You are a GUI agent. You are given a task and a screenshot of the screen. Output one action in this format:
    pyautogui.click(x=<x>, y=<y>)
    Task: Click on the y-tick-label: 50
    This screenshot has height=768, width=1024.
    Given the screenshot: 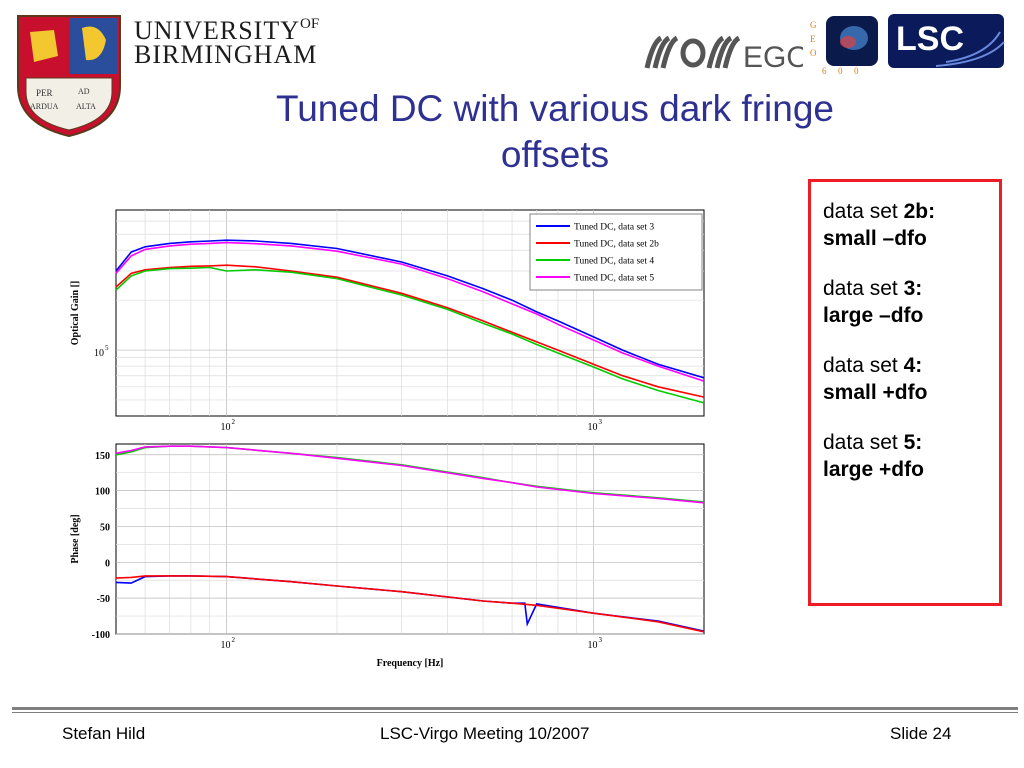 What is the action you would take?
    pyautogui.click(x=105, y=527)
    